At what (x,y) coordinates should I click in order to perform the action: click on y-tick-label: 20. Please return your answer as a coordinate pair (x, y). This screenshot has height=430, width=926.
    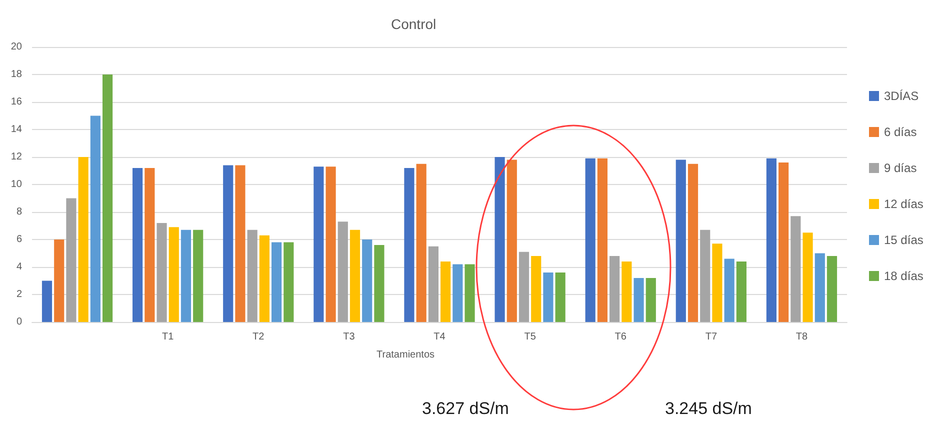
    Looking at the image, I should click on (16, 47).